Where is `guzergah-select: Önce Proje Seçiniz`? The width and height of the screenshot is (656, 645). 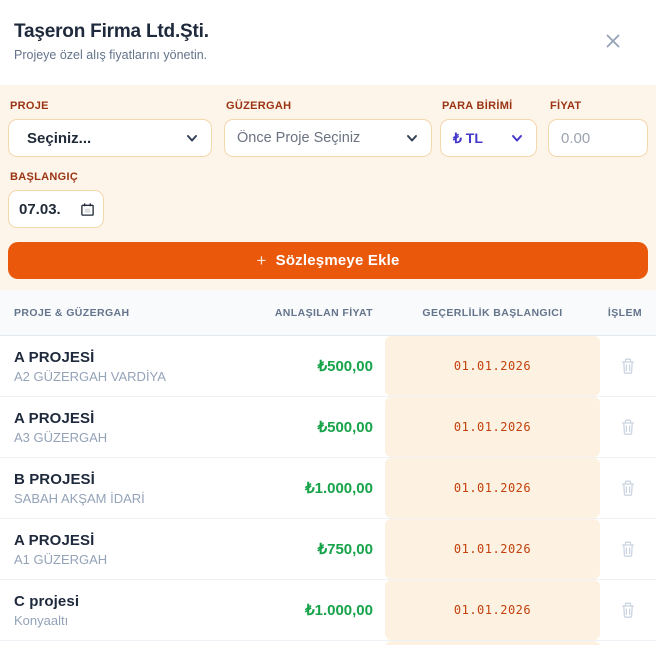 guzergah-select: Önce Proje Seçiniz is located at coordinates (328, 138).